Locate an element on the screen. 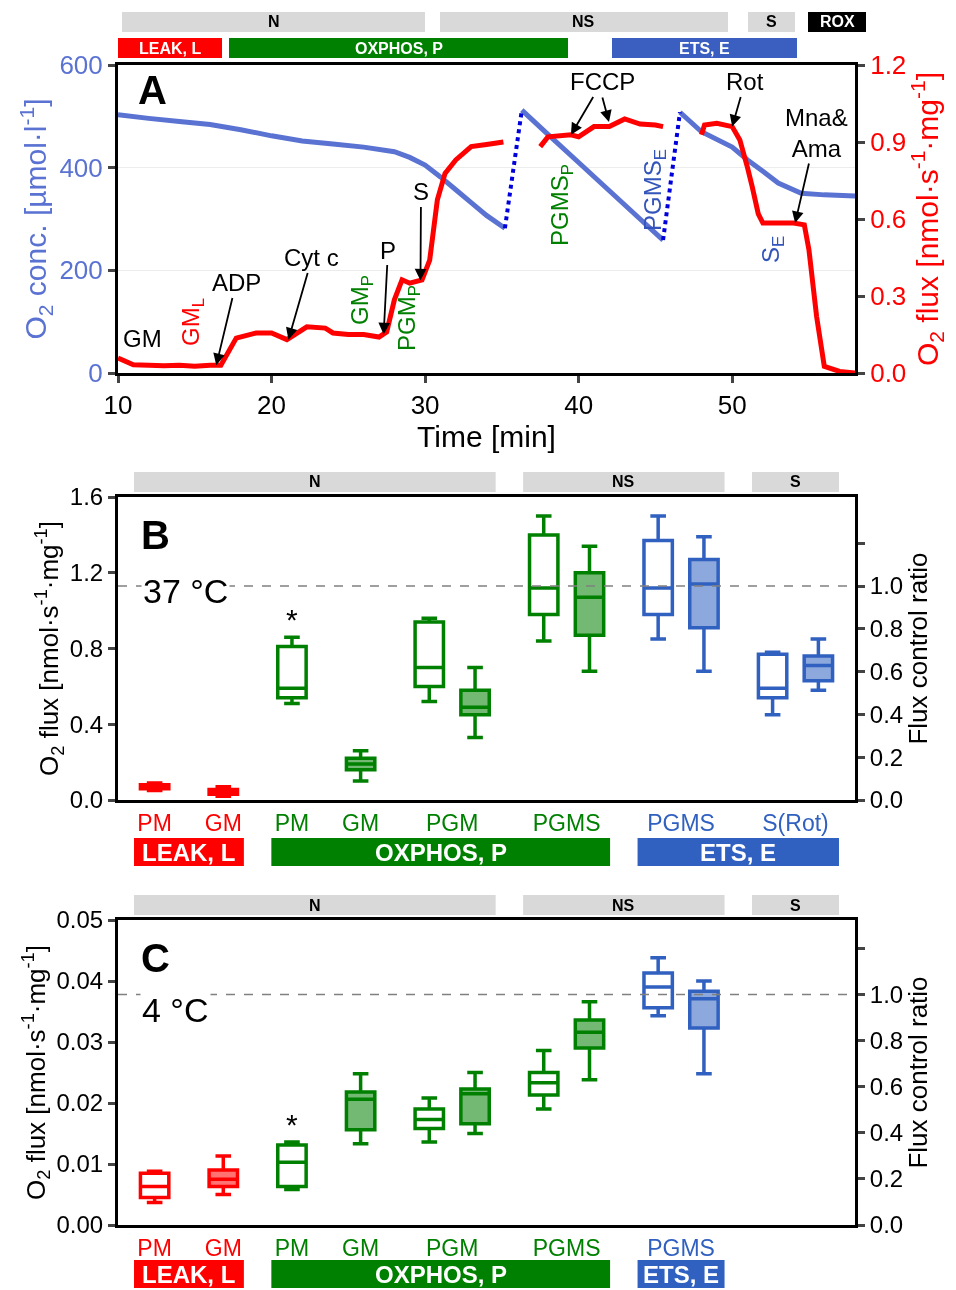 Image resolution: width=956 pixels, height=1290 pixels. annotation: B is located at coordinates (155, 535).